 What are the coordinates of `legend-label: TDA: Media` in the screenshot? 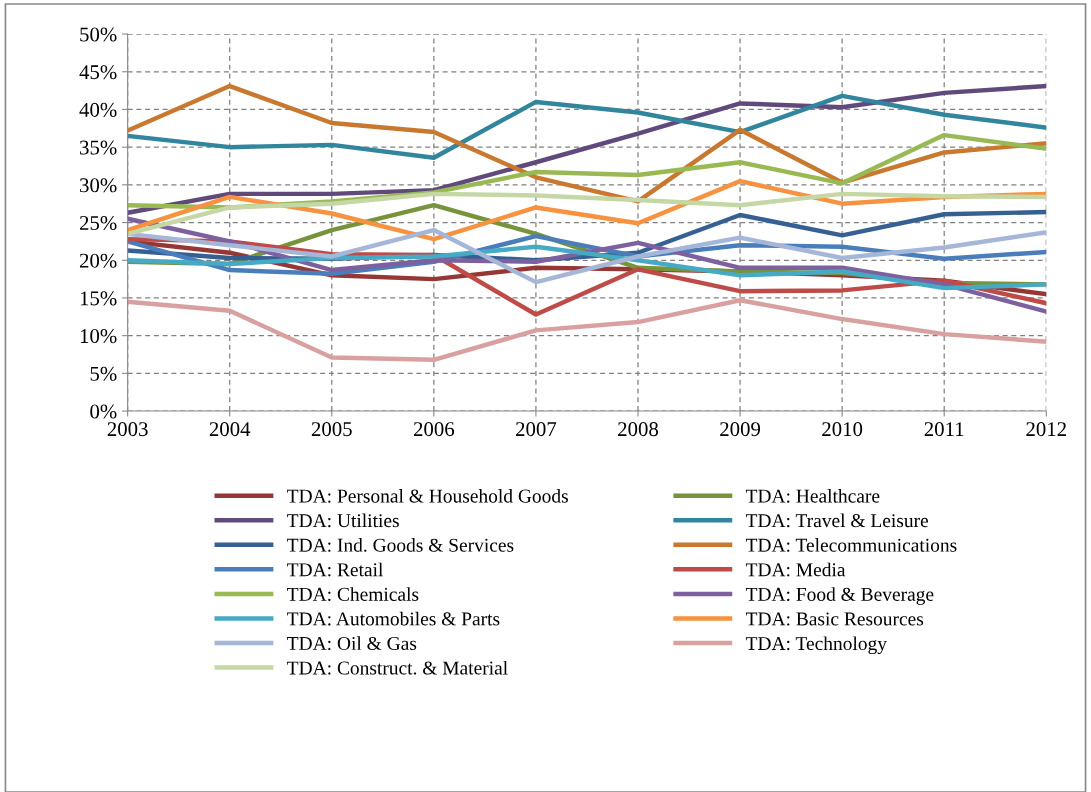 It's located at (795, 569).